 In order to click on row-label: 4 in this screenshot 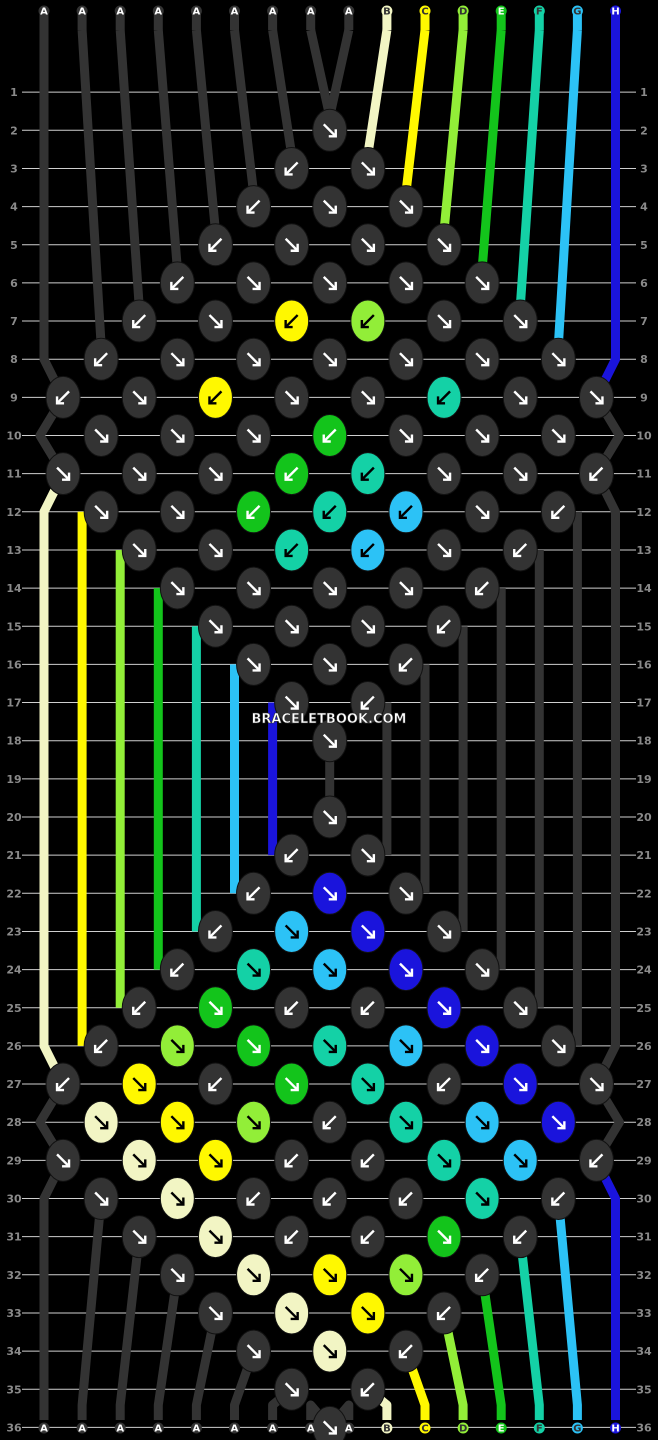, I will do `click(644, 207)`.